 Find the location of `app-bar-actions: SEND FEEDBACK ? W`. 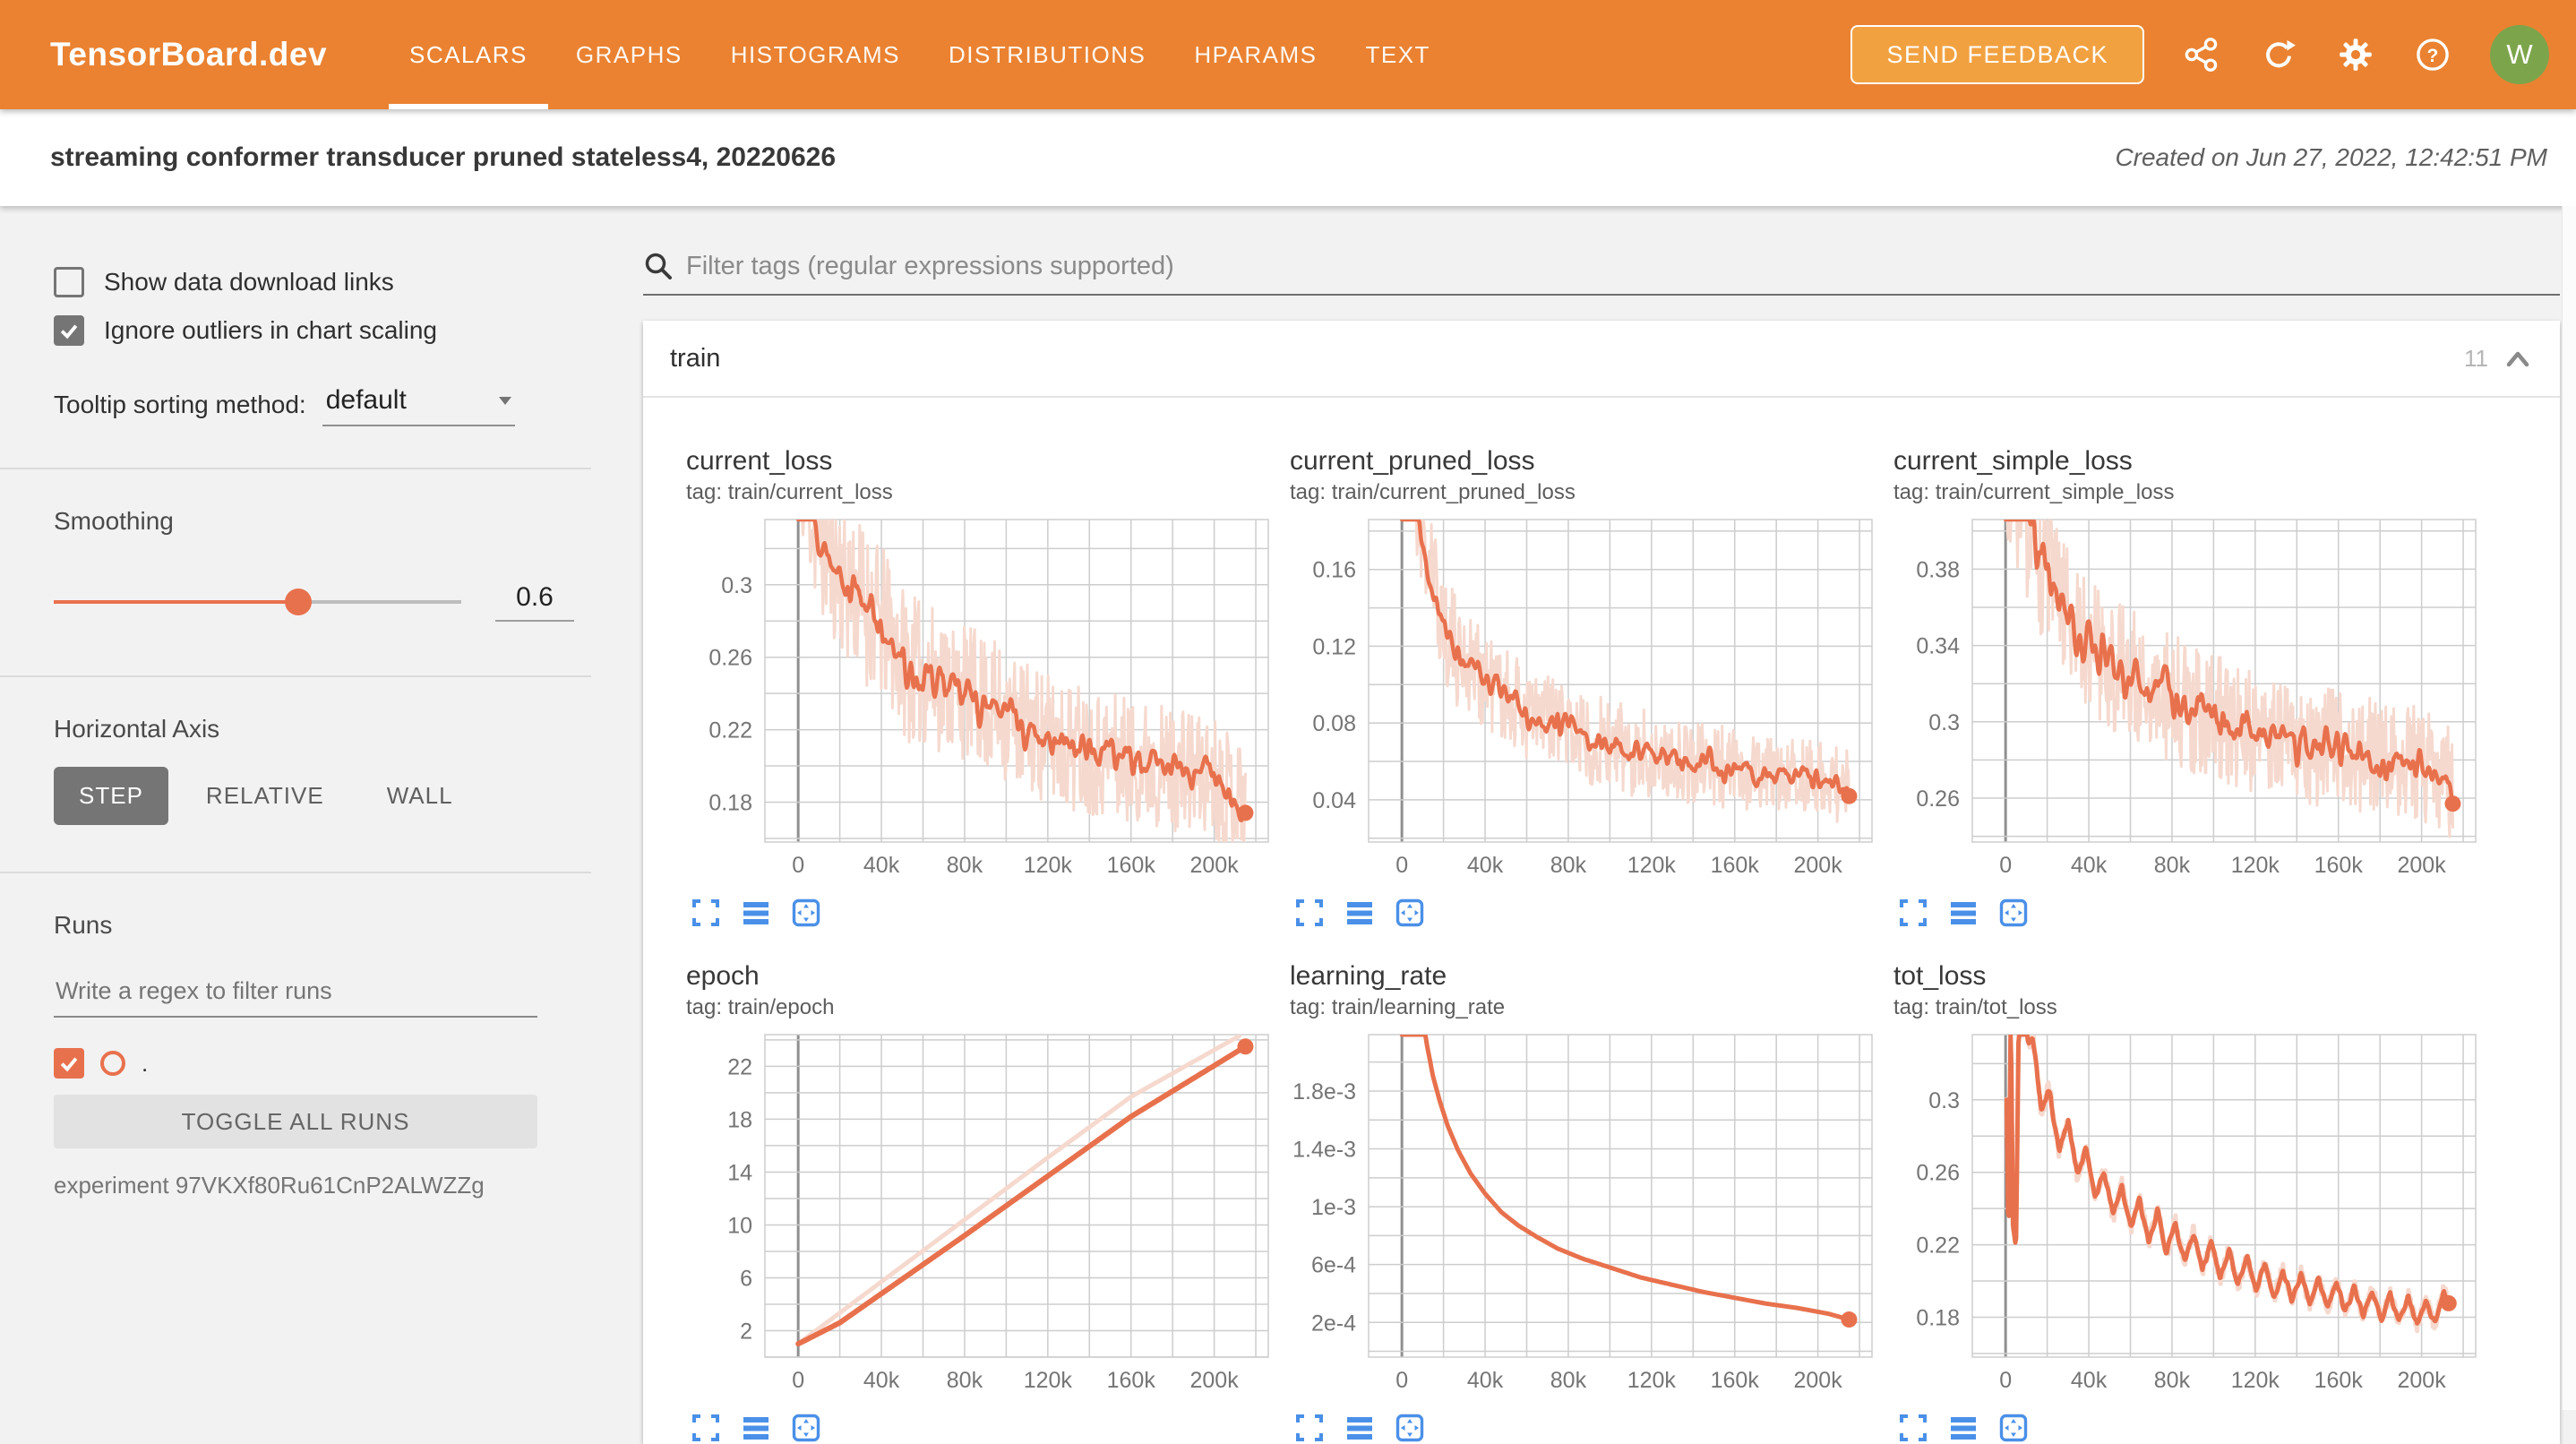

app-bar-actions: SEND FEEDBACK ? W is located at coordinates (2199, 54).